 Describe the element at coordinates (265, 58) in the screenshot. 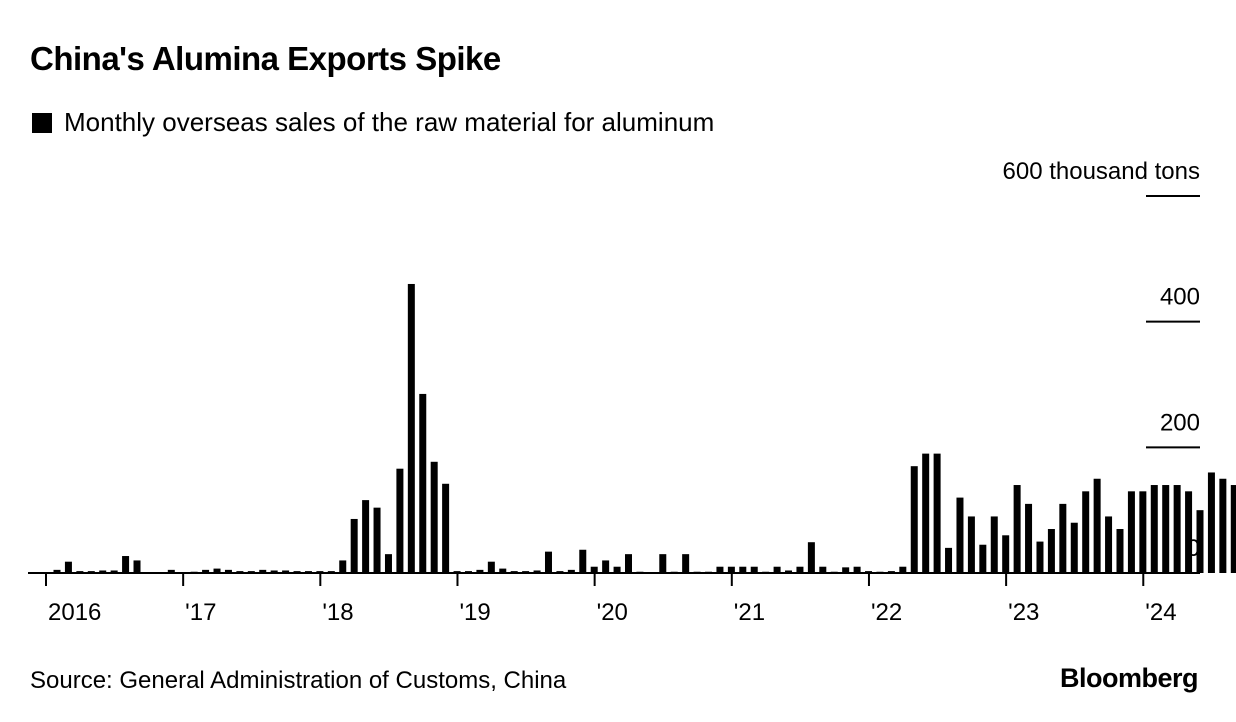

I see `chart-title: China's Alumina Exports Spike` at that location.